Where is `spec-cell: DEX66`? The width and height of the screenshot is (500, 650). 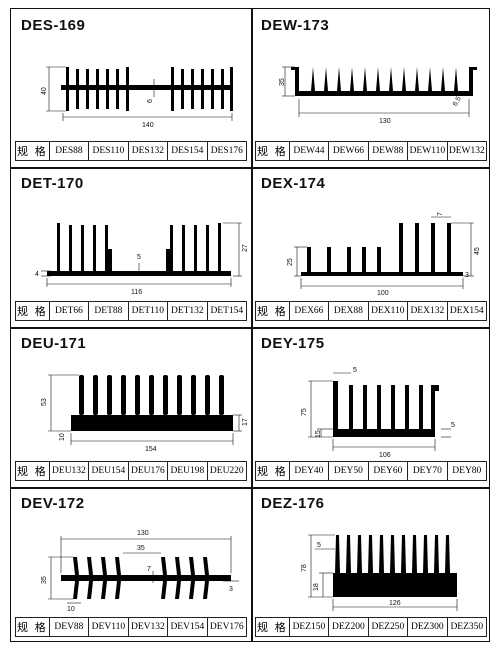
spec-cell: DEX66 is located at coordinates (308, 311).